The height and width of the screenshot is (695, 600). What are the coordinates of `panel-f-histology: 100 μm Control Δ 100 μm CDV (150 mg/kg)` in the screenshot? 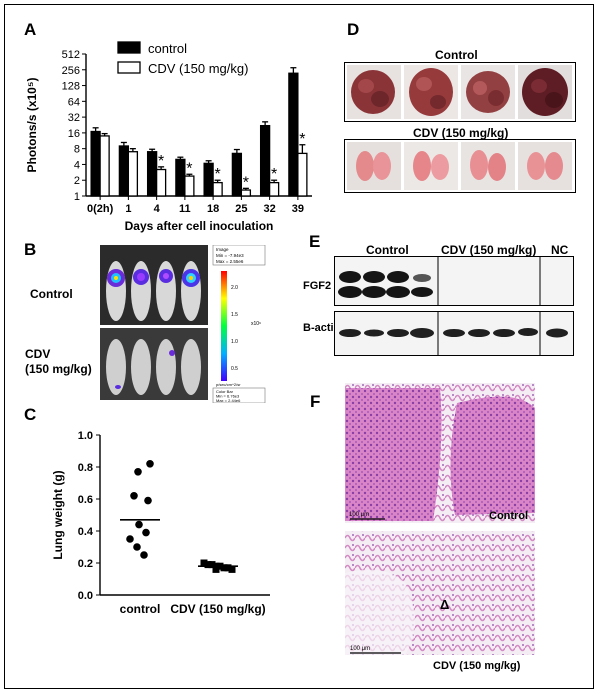 It's located at (440, 527).